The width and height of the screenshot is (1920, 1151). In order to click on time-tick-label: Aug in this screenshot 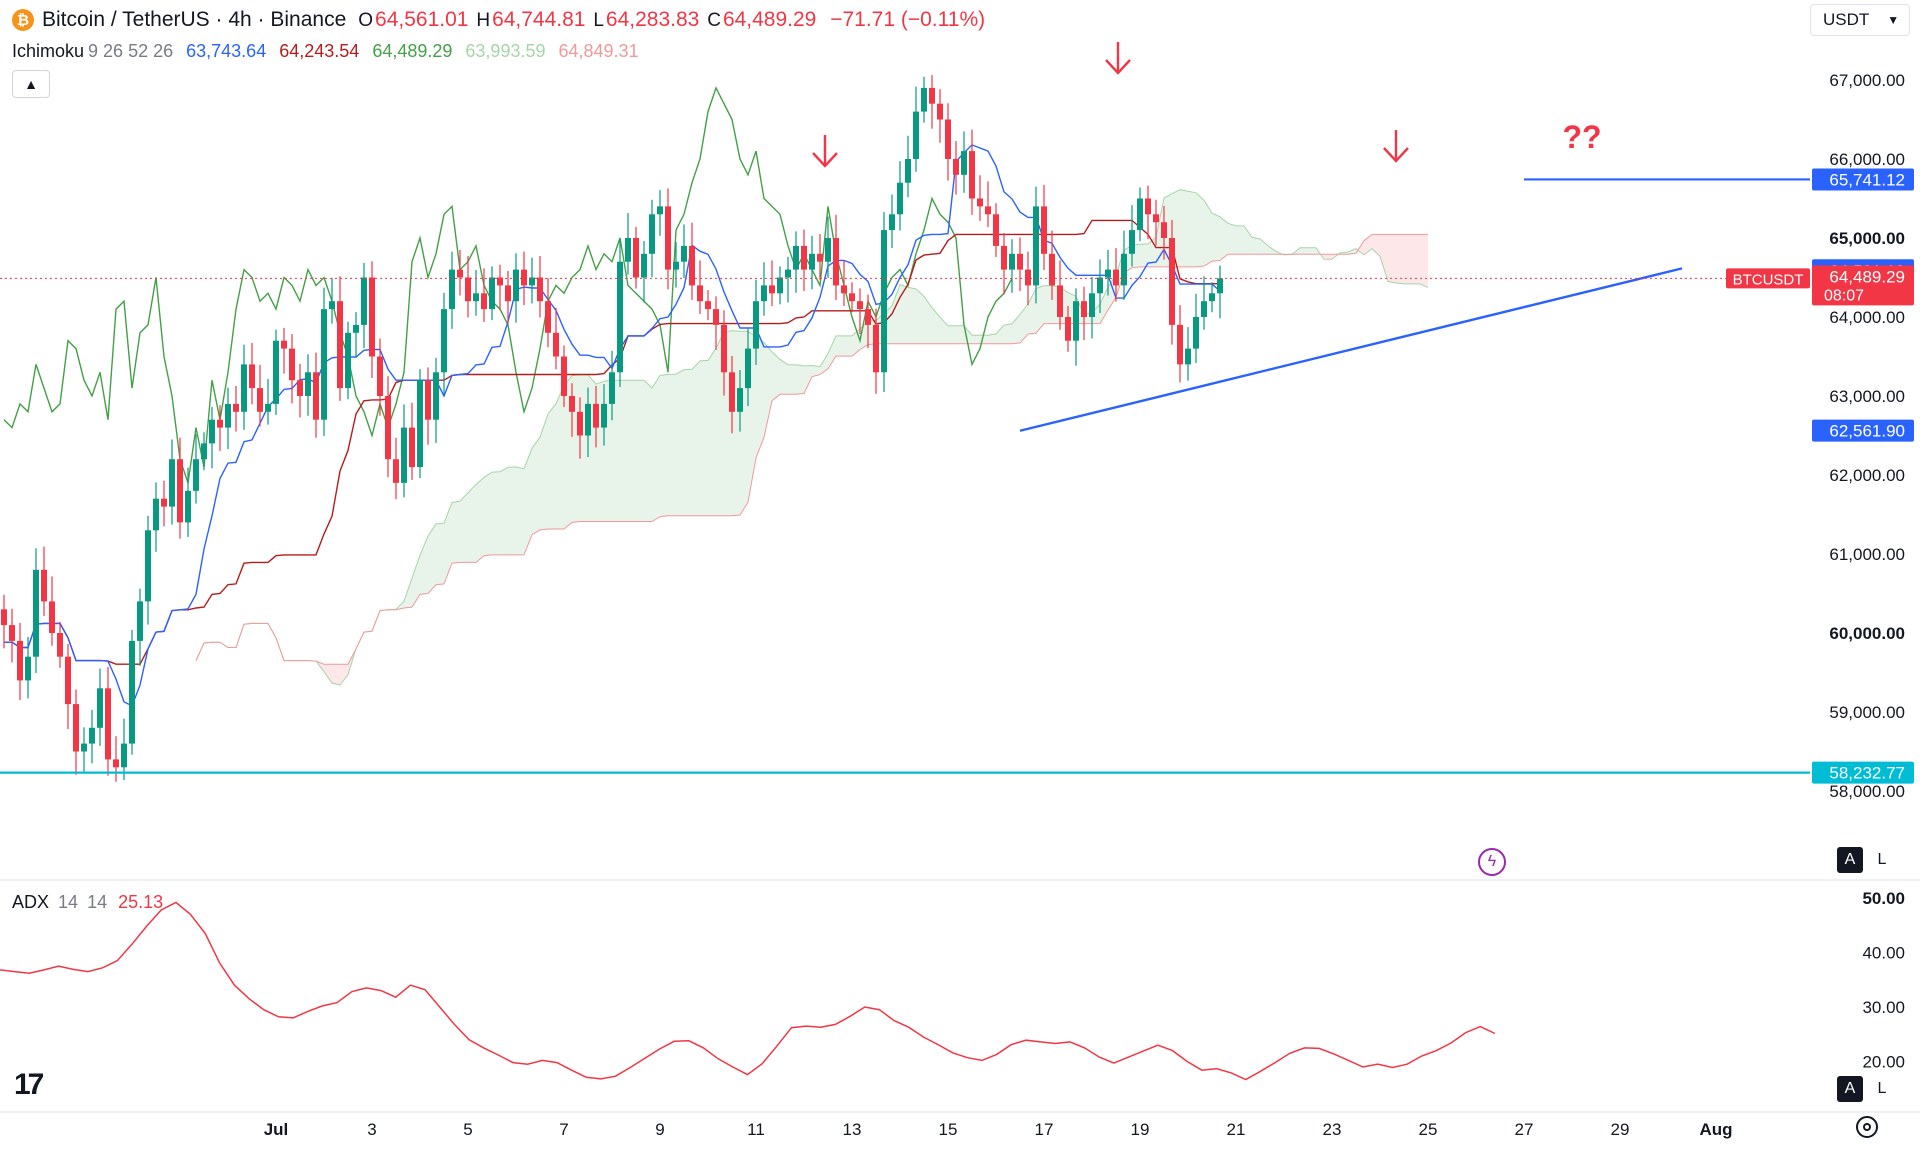, I will do `click(1715, 1129)`.